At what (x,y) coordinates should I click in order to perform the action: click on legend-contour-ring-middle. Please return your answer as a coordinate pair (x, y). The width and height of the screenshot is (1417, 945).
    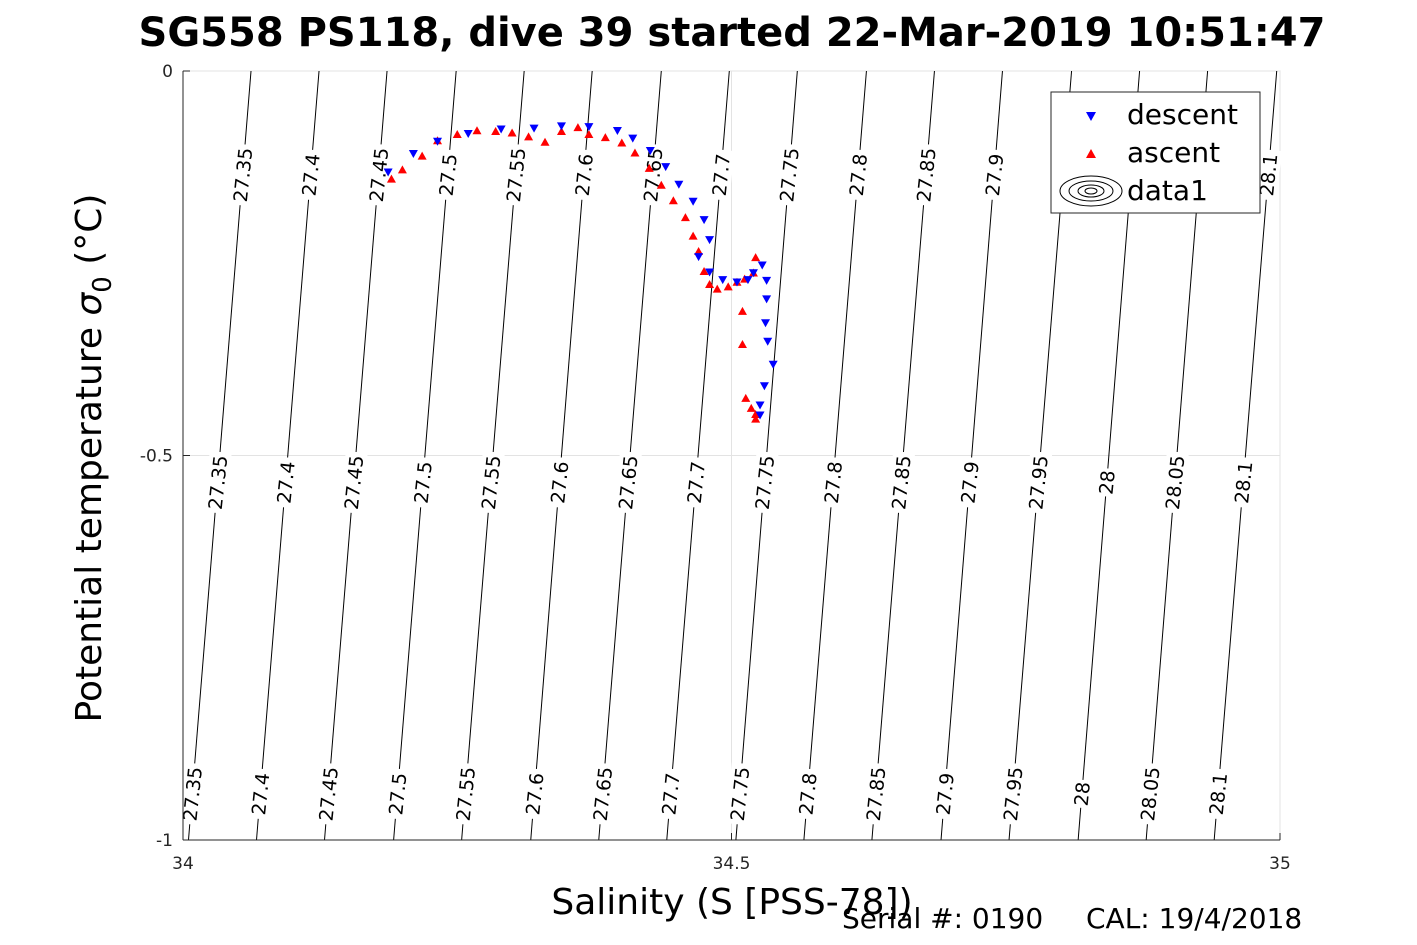
    Looking at the image, I should click on (1091, 191).